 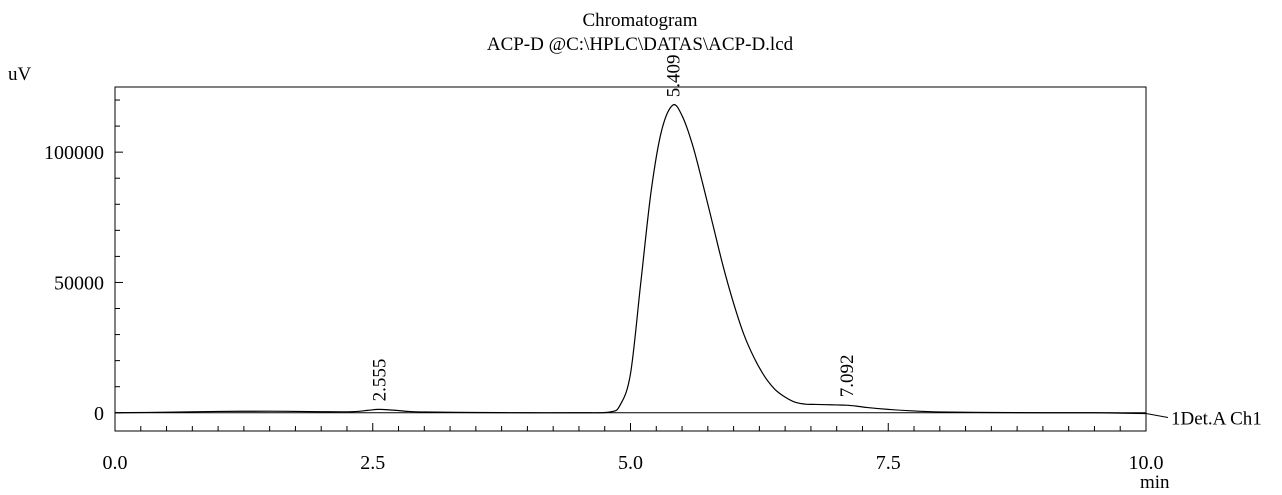 What do you see at coordinates (630, 463) in the screenshot?
I see `x-tick-label: 5.0` at bounding box center [630, 463].